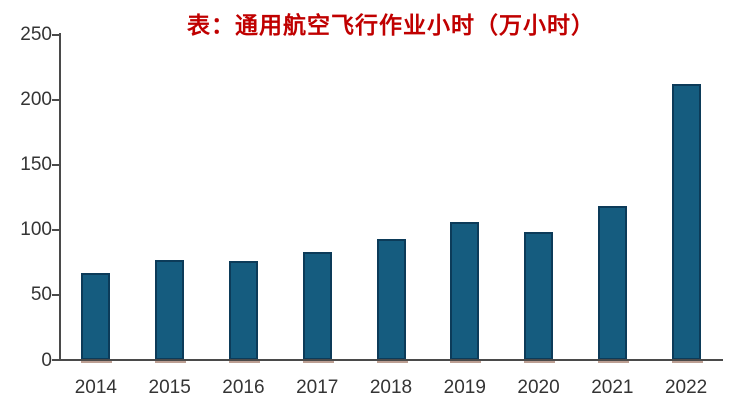 Image resolution: width=730 pixels, height=400 pixels. What do you see at coordinates (317, 305) in the screenshot?
I see `bar-2017` at bounding box center [317, 305].